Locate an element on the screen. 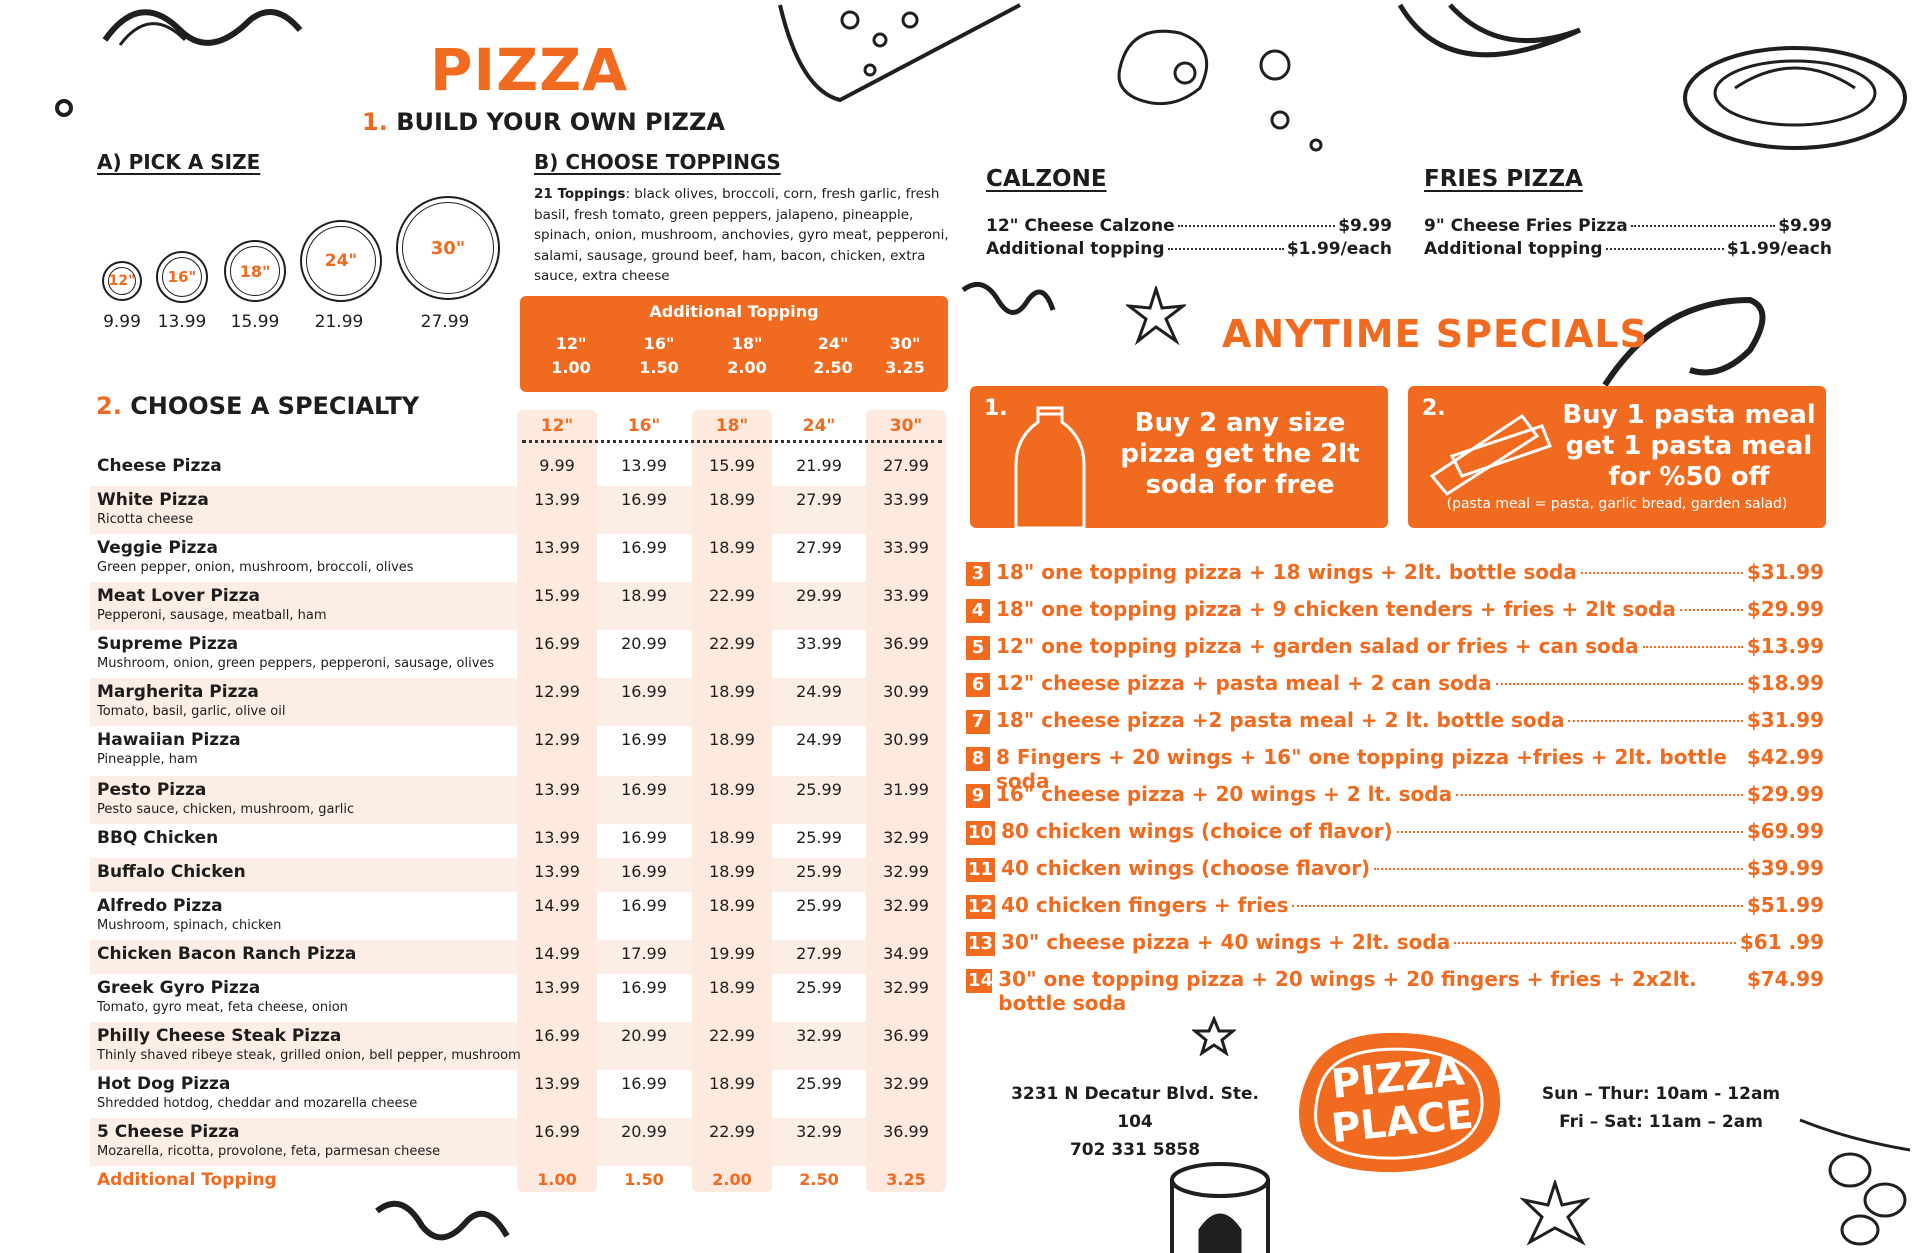  pizza-name: Chicken Bacon Ranch Pizza is located at coordinates (227, 954).